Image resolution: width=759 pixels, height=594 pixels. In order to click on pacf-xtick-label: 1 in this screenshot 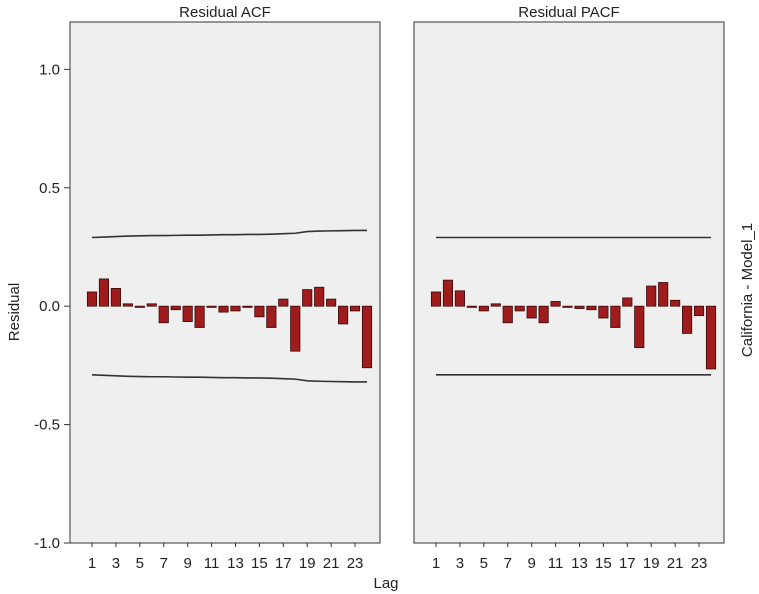, I will do `click(436, 563)`.